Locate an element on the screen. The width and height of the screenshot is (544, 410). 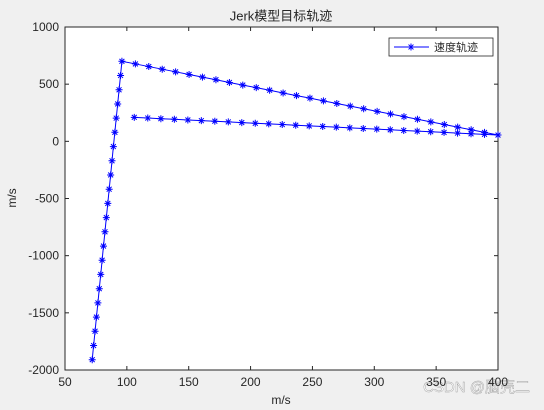
y-tick-label: -1000 is located at coordinates (43, 256).